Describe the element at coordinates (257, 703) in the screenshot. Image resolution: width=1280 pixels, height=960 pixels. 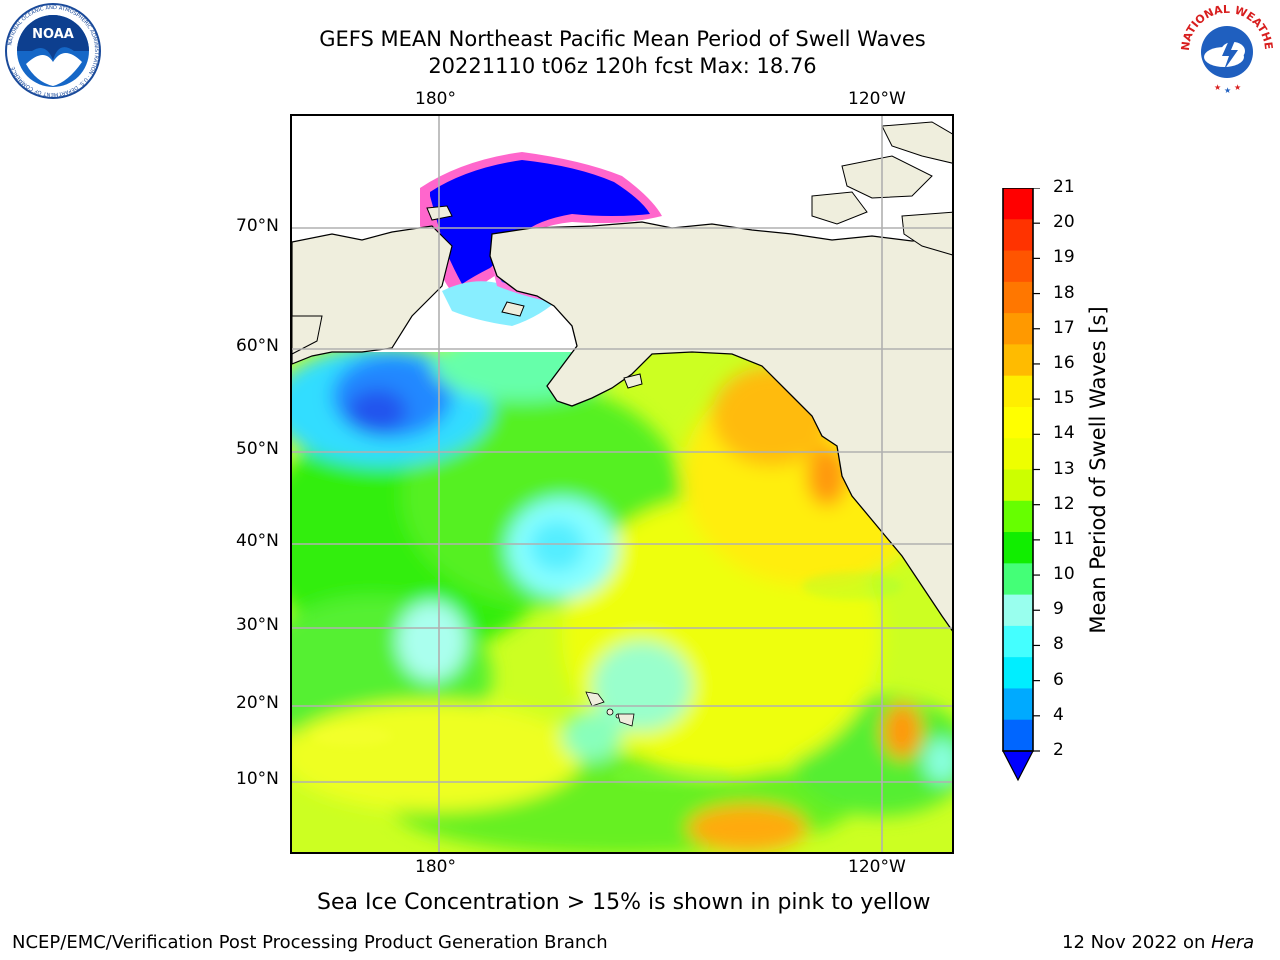
I see `lat-label-20n: 20°N` at that location.